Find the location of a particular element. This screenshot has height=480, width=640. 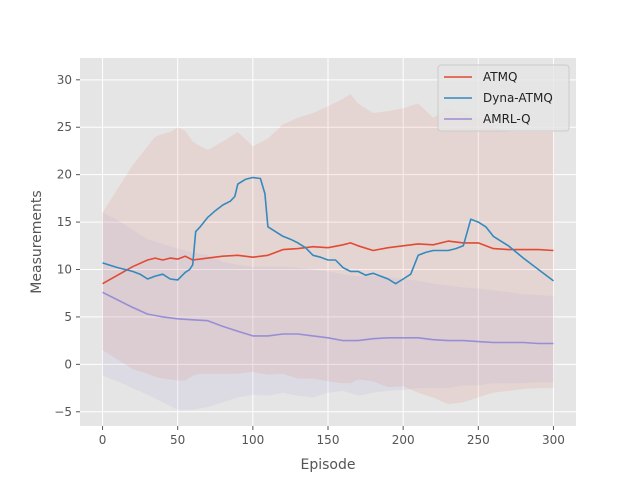

y-axis-label: Measurements is located at coordinates (37, 241).